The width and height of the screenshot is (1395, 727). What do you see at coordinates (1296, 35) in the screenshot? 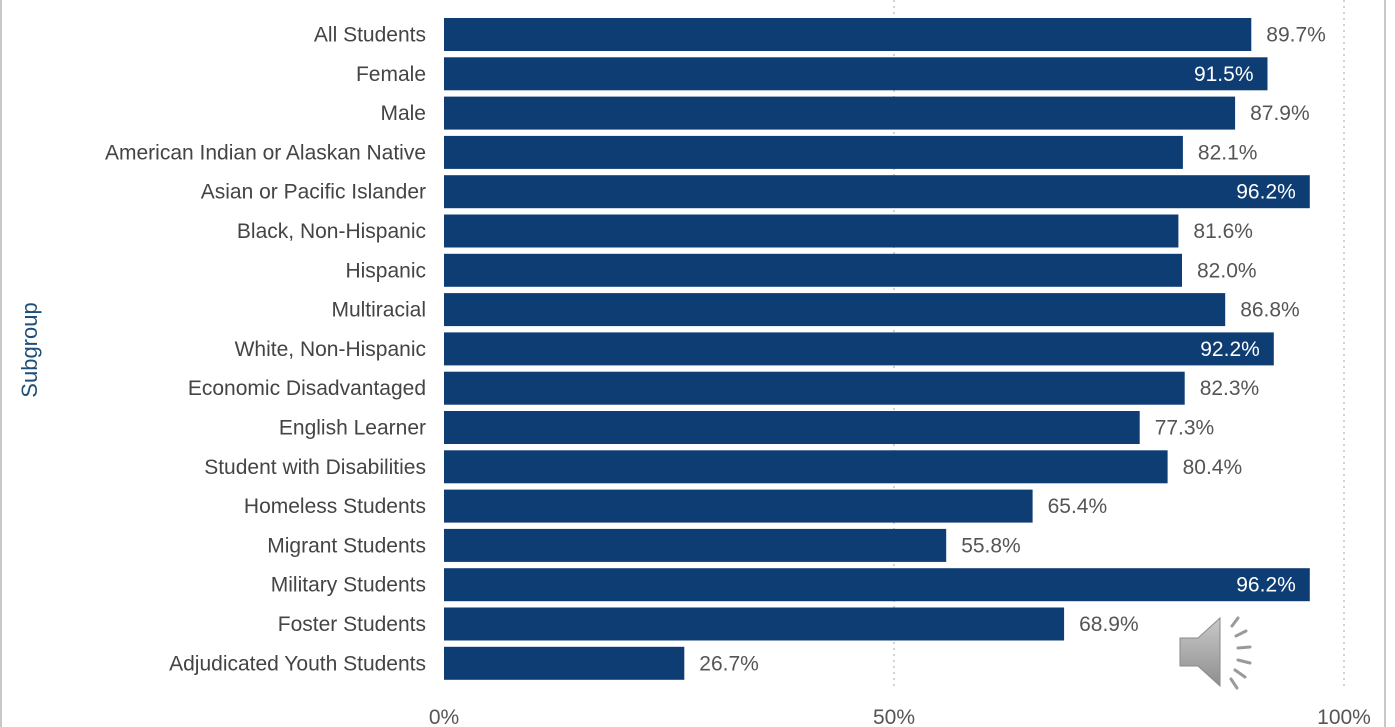
I see `value-label: 89.7%` at bounding box center [1296, 35].